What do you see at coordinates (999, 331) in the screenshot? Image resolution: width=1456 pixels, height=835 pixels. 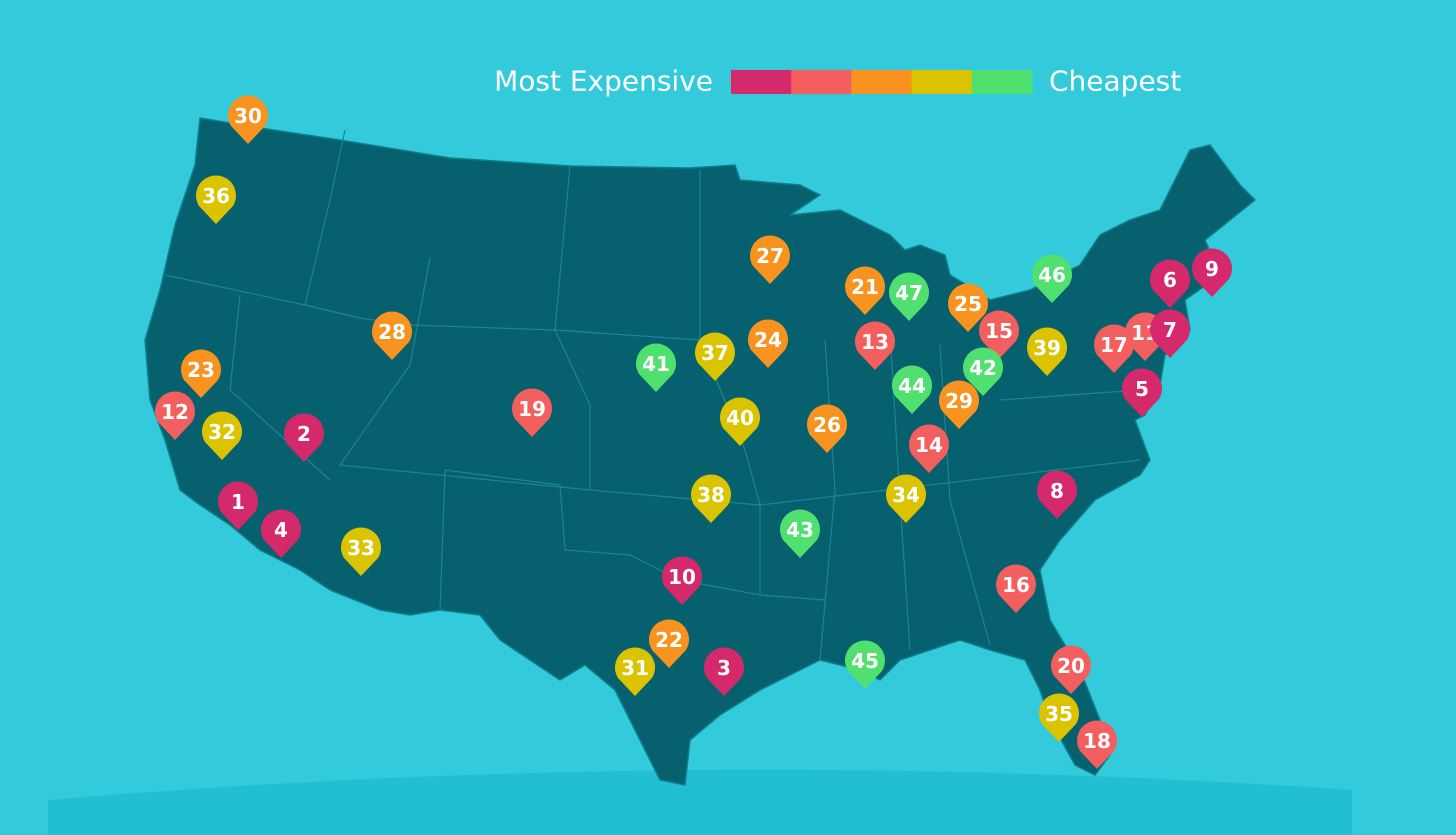 I see `pin-label: 15` at bounding box center [999, 331].